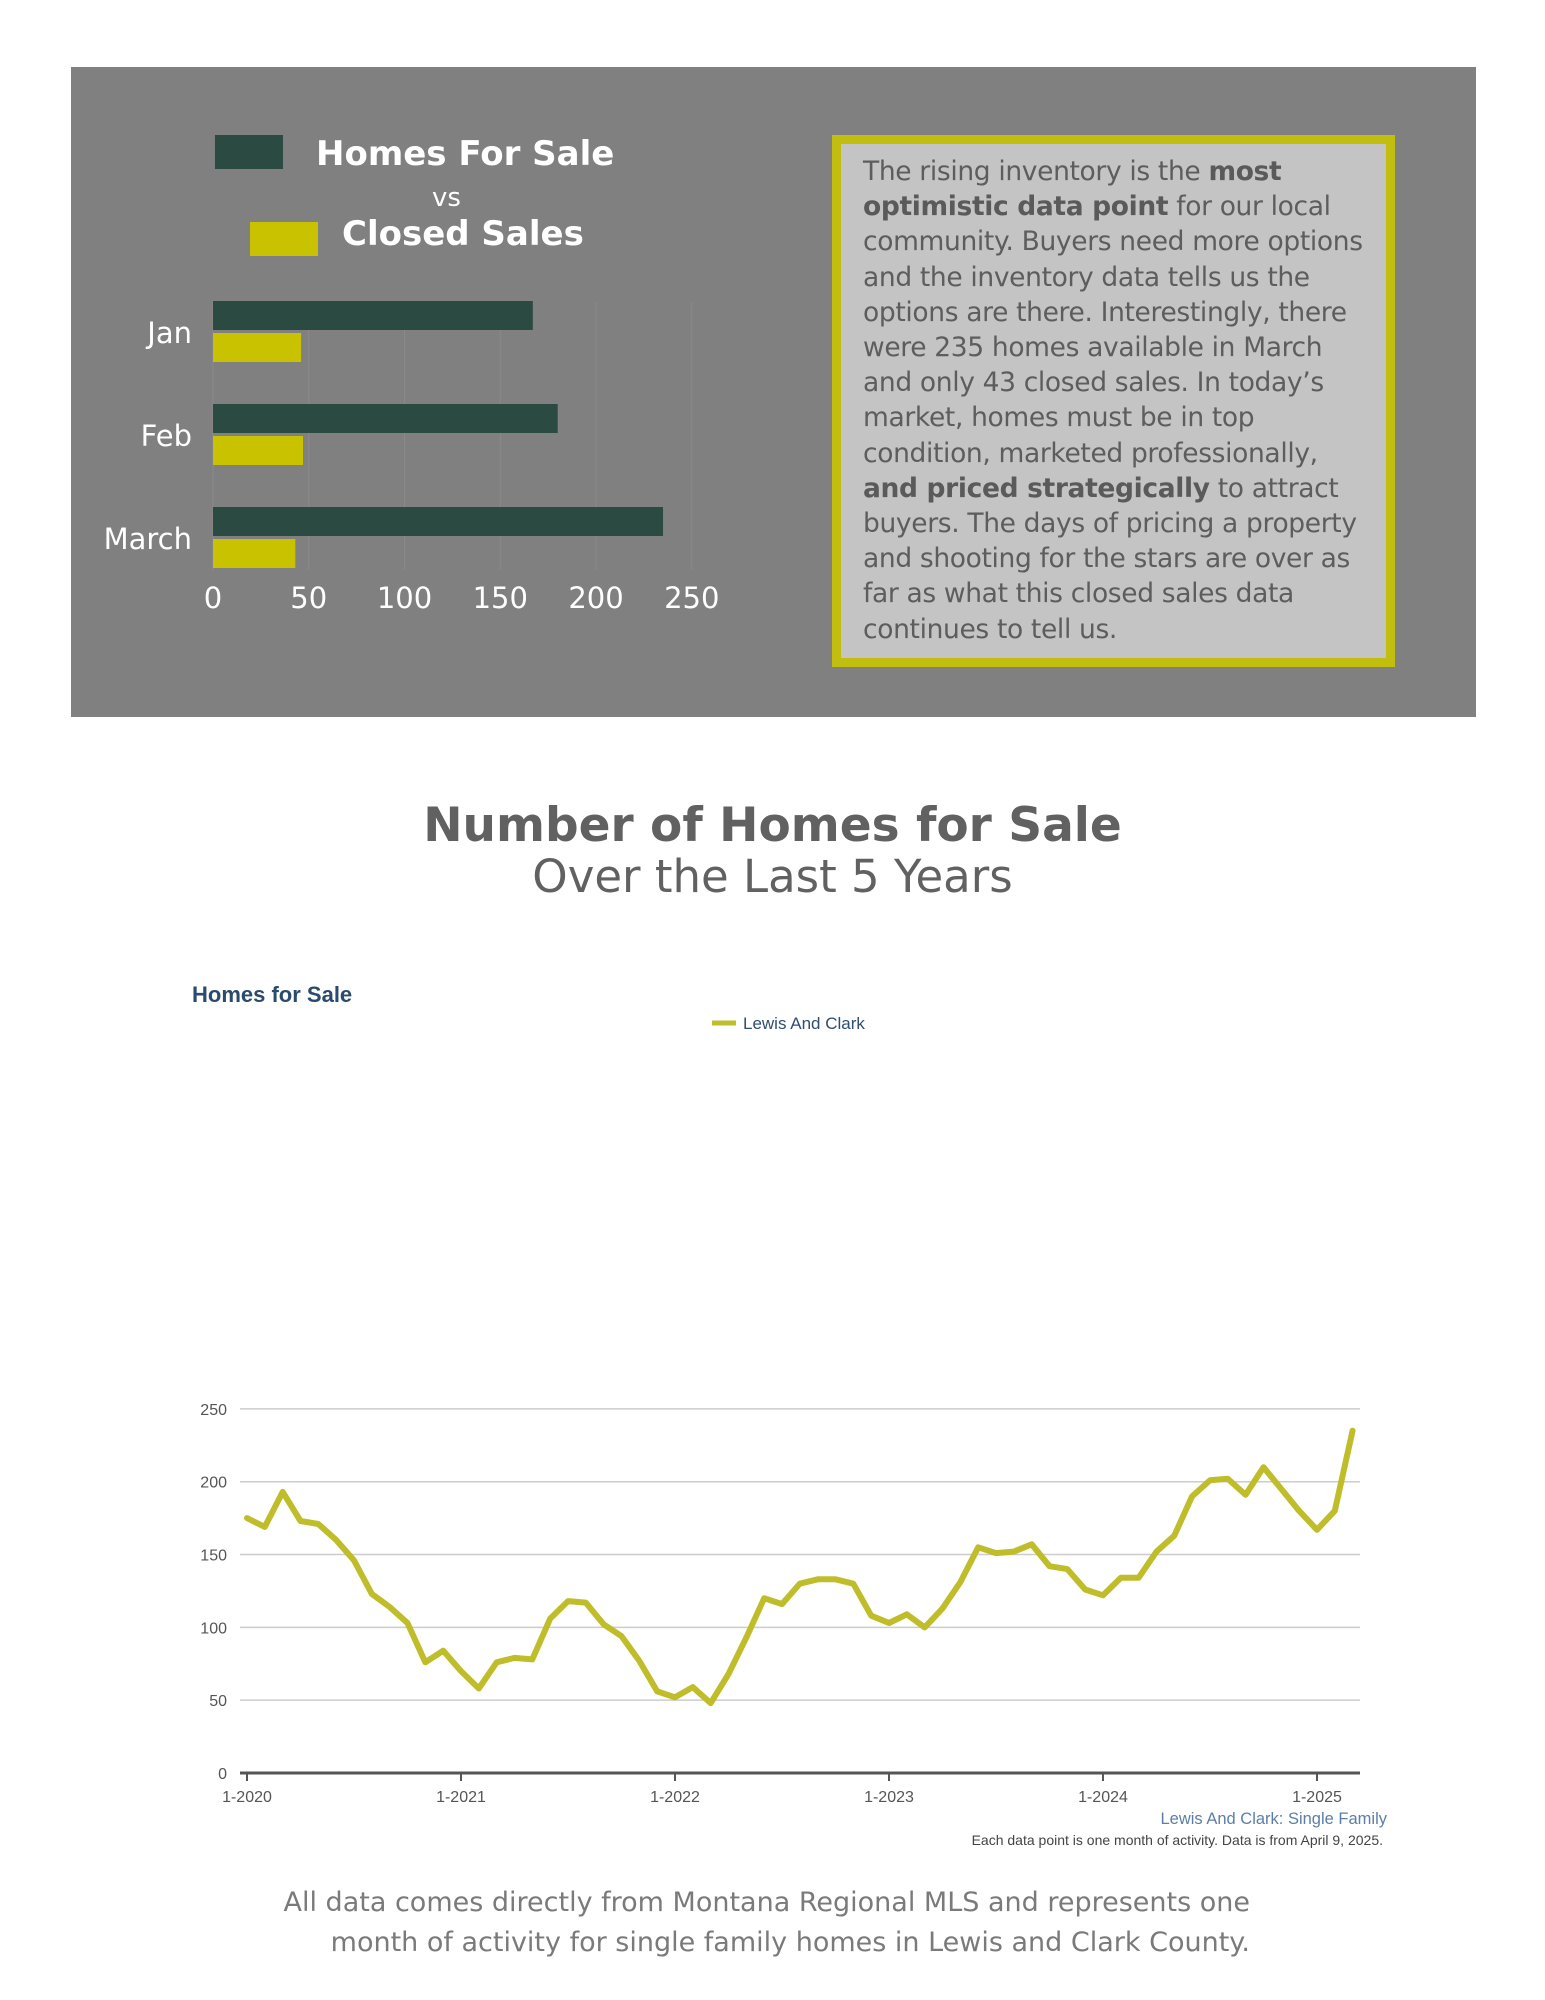 The height and width of the screenshot is (2000, 1545). I want to click on x-tick-label: 1-2024, so click(1103, 1797).